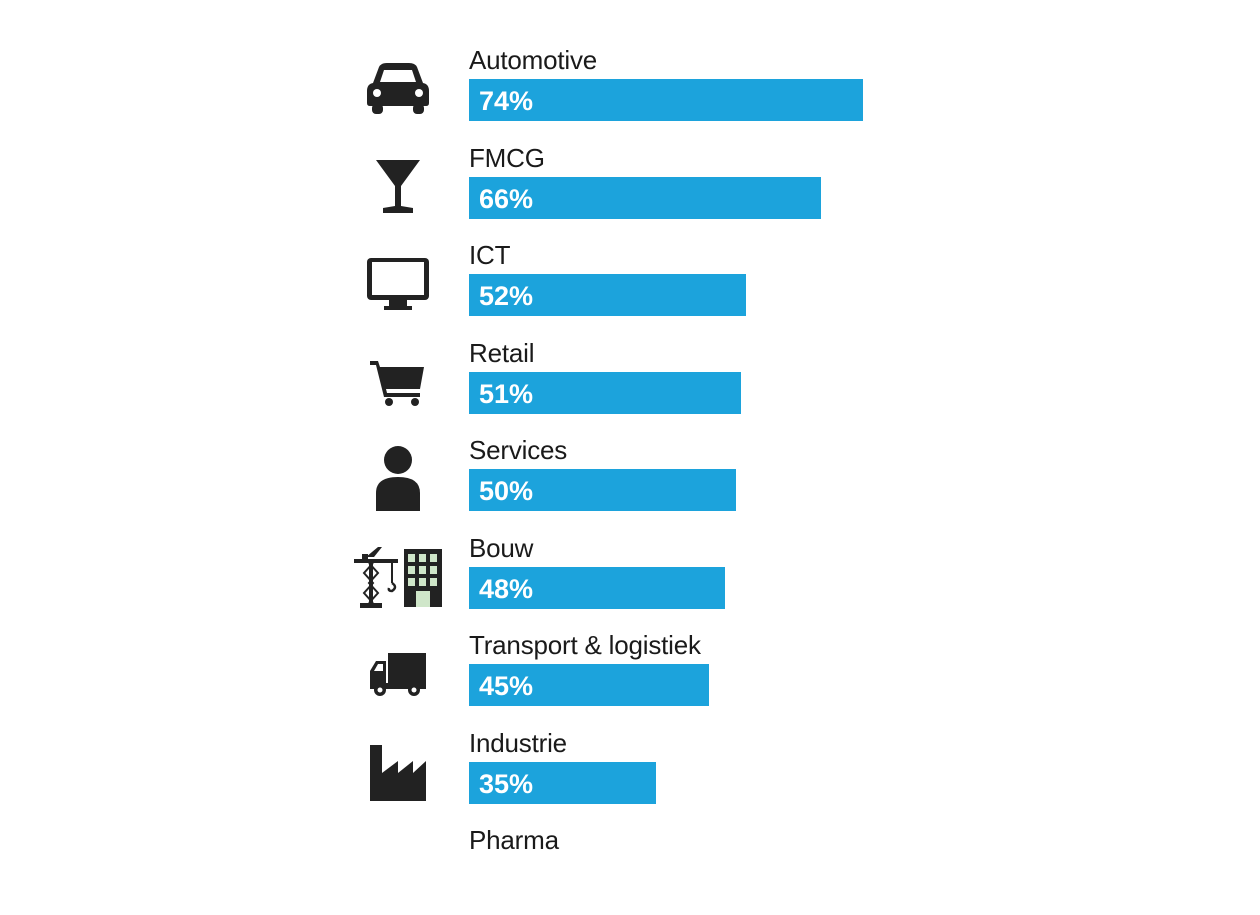 Image resolution: width=1260 pixels, height=915 pixels. I want to click on crane-building-icon, so click(398, 577).